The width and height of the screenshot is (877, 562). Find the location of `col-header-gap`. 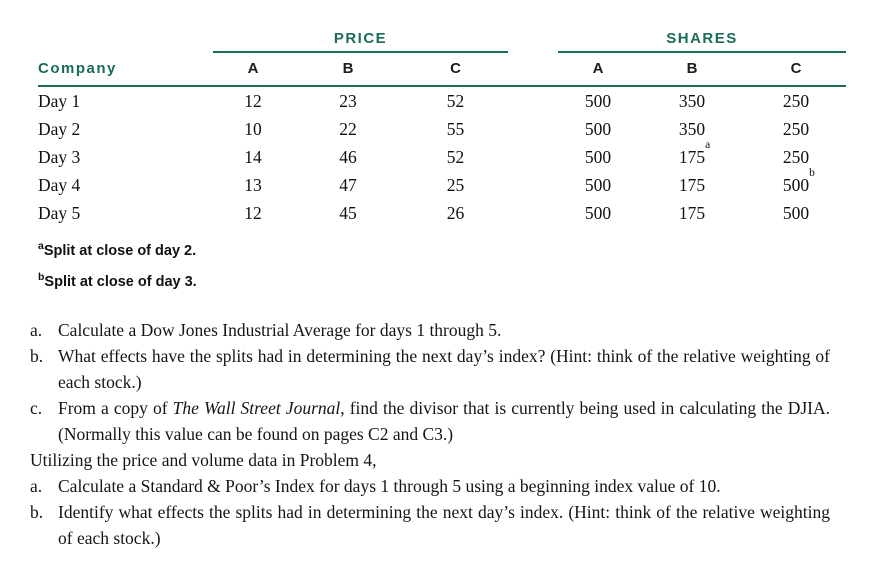

col-header-gap is located at coordinates (533, 69).